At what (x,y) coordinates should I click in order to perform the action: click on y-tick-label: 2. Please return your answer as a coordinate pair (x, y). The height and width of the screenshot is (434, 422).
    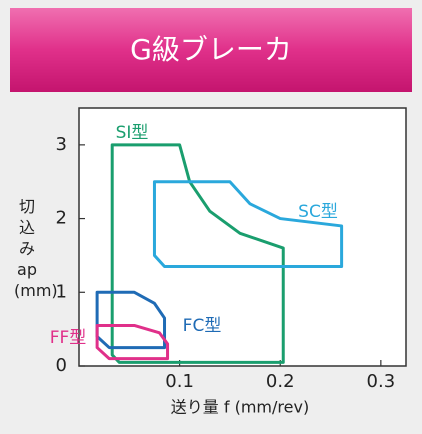
    Looking at the image, I should click on (61, 218).